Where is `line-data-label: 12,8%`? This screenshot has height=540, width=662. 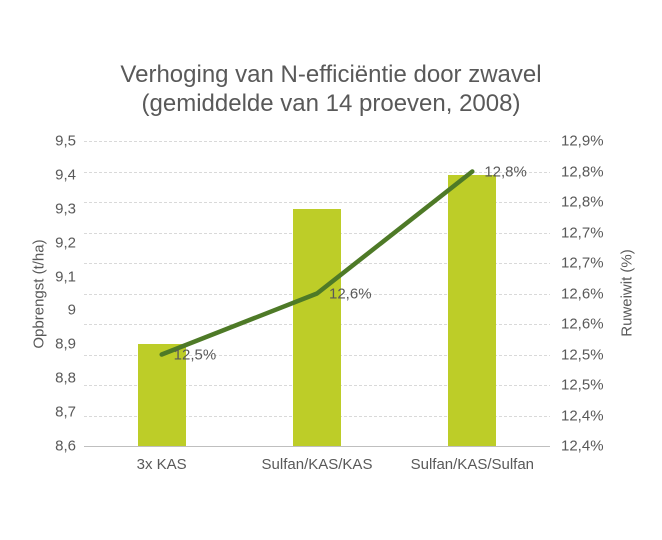 line-data-label: 12,8% is located at coordinates (505, 171).